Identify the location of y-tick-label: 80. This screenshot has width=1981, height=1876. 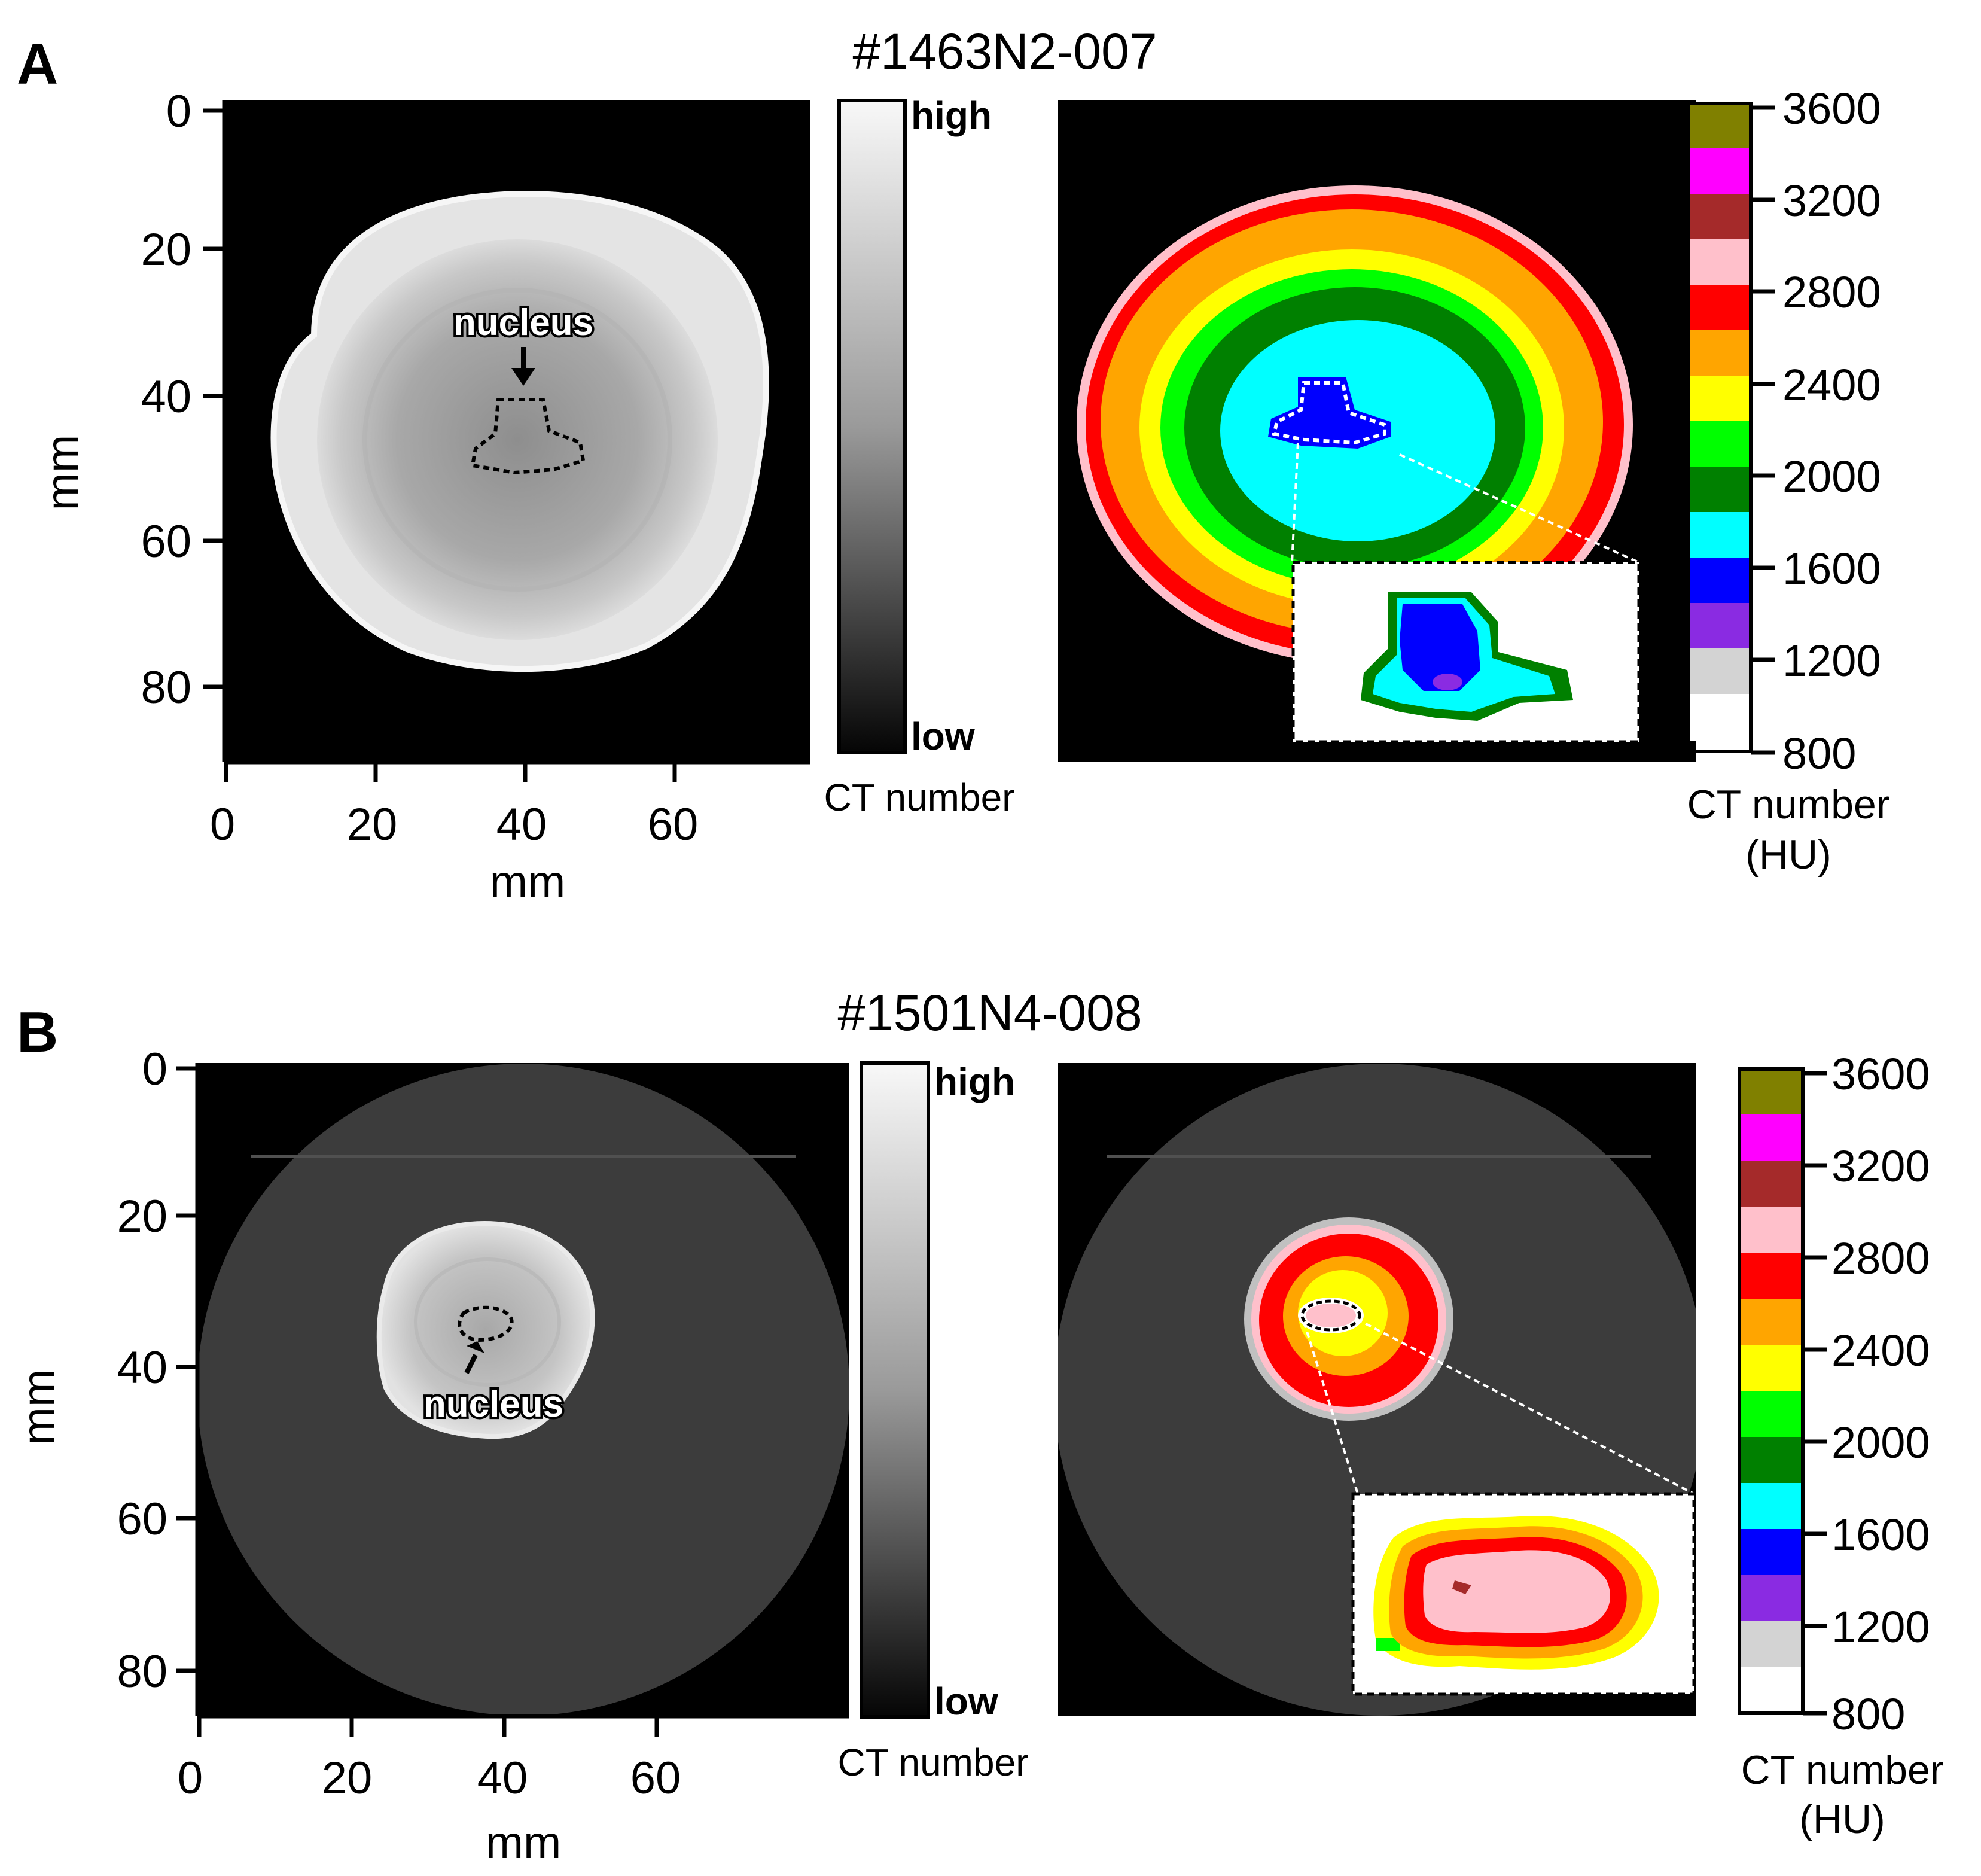
(142, 1671).